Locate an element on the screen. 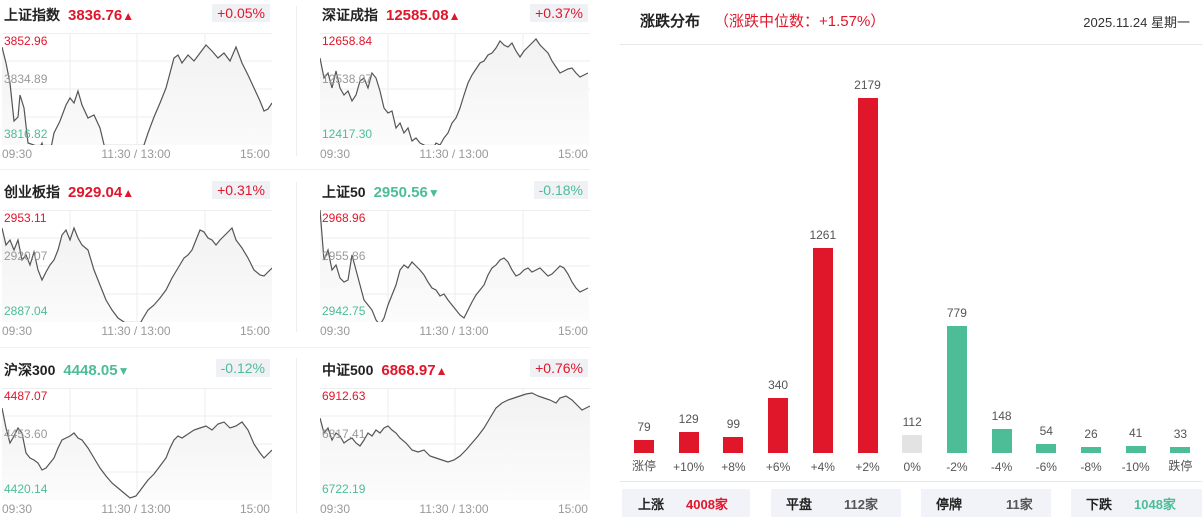 The height and width of the screenshot is (523, 1202). y-low-label: 3816.82 is located at coordinates (26, 134).